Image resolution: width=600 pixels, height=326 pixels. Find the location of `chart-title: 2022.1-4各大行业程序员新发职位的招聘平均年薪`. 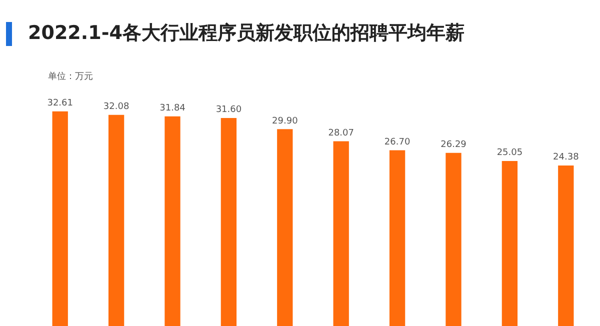

chart-title: 2022.1-4各大行业程序员新发职位的招聘平均年薪 is located at coordinates (246, 33).